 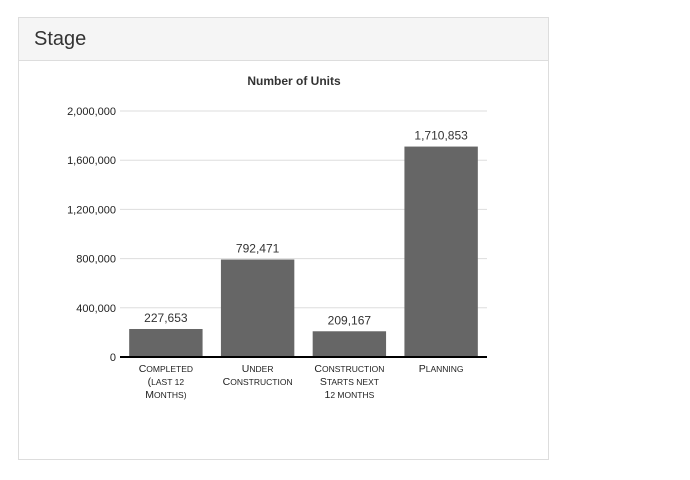 What do you see at coordinates (149, 395) in the screenshot?
I see `category-label-initial: M` at bounding box center [149, 395].